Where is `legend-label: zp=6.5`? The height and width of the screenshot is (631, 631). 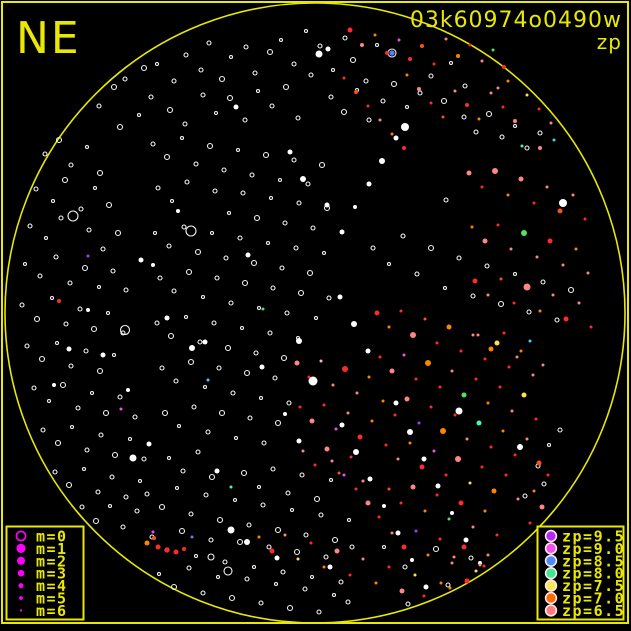 legend-label: zp=6.5 is located at coordinates (593, 611).